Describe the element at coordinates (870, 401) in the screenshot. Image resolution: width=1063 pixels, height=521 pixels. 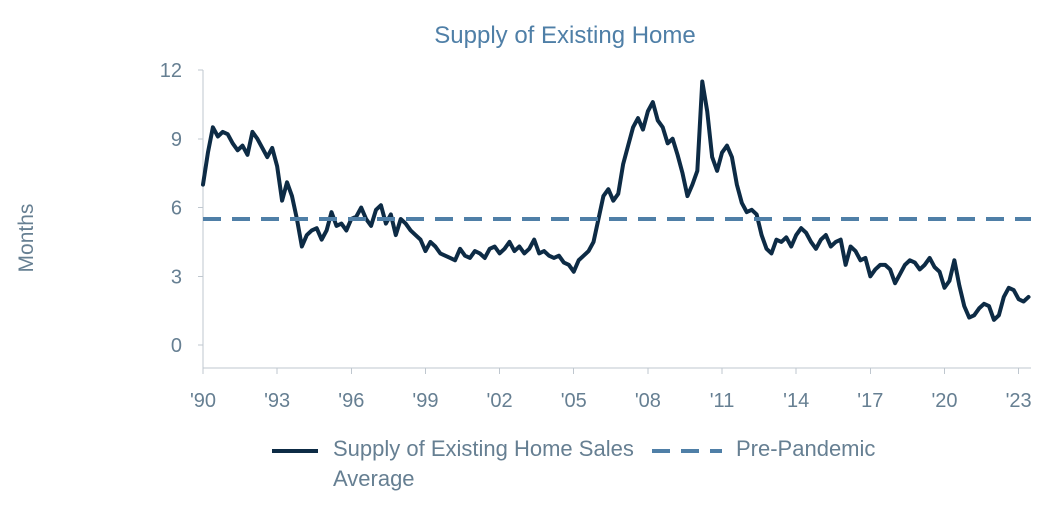
I see `x-axis-tick-label: '17` at that location.